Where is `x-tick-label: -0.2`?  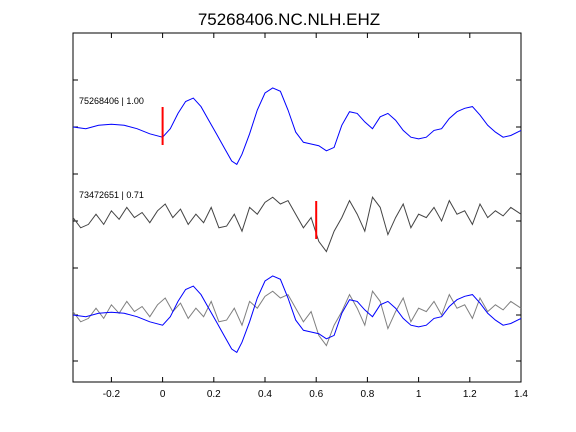 x-tick-label: -0.2 is located at coordinates (112, 394).